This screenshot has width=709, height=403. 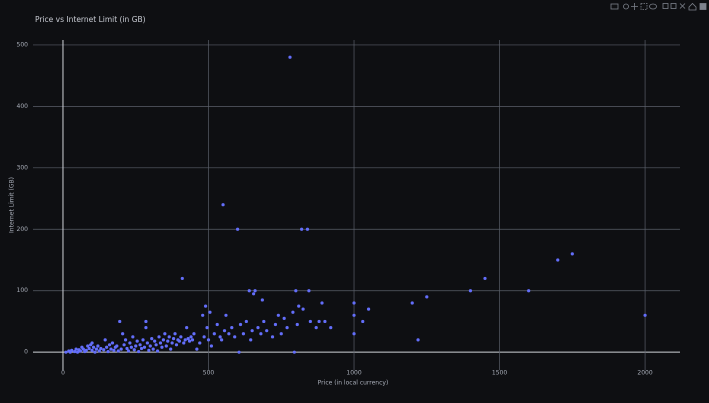 I want to click on logo-icon, so click(x=703, y=6).